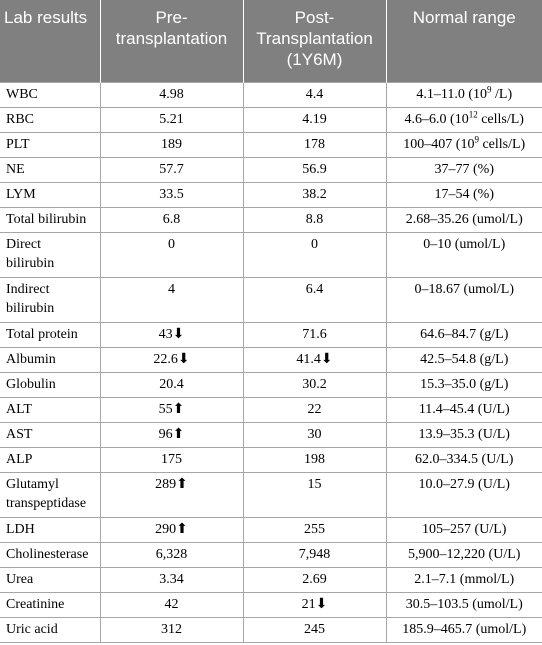 The width and height of the screenshot is (542, 645). Describe the element at coordinates (50, 220) in the screenshot. I see `lab-name: Total bilirubin` at that location.